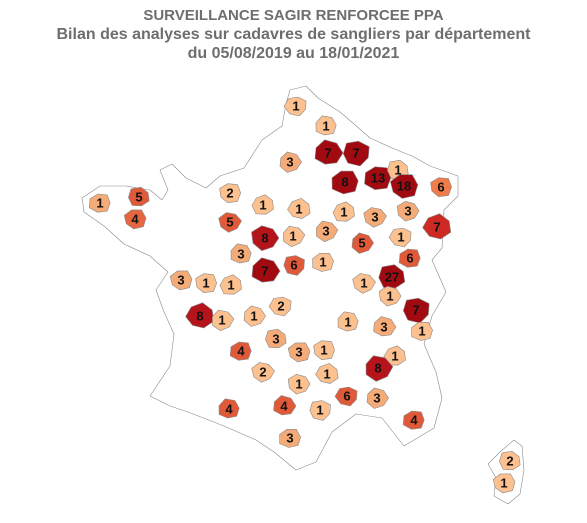  I want to click on department-count-d51: 2, so click(262, 372).